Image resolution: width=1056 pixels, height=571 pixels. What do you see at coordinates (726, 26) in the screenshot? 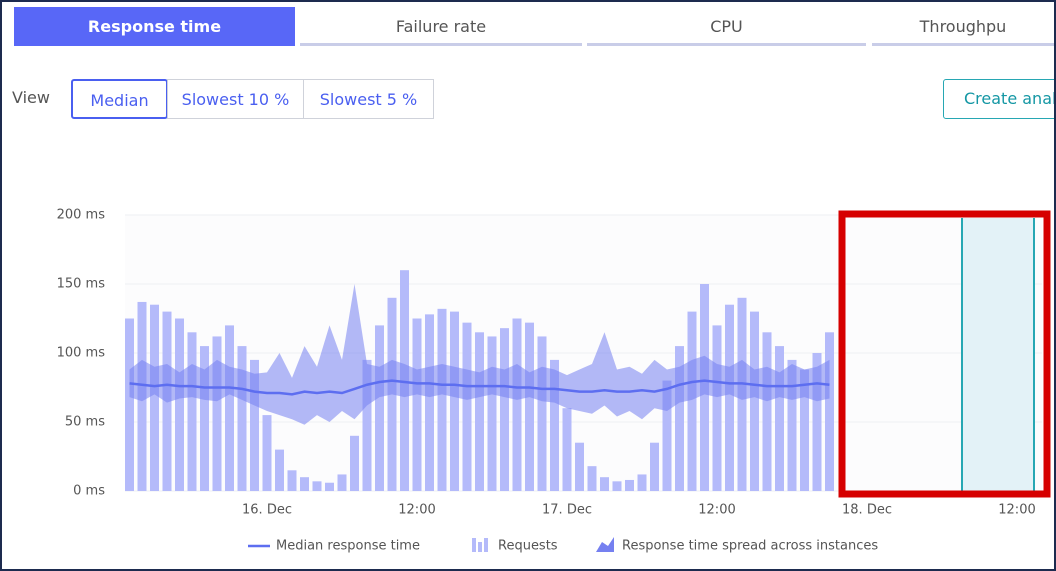
I see `tab: CPU` at bounding box center [726, 26].